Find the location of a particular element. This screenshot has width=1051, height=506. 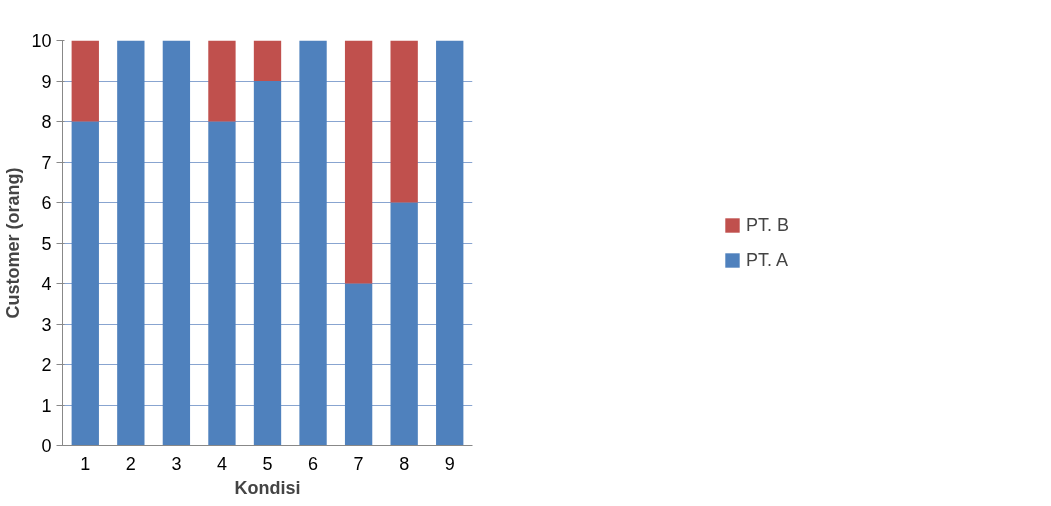

x-tick-label: 2 is located at coordinates (130, 463).